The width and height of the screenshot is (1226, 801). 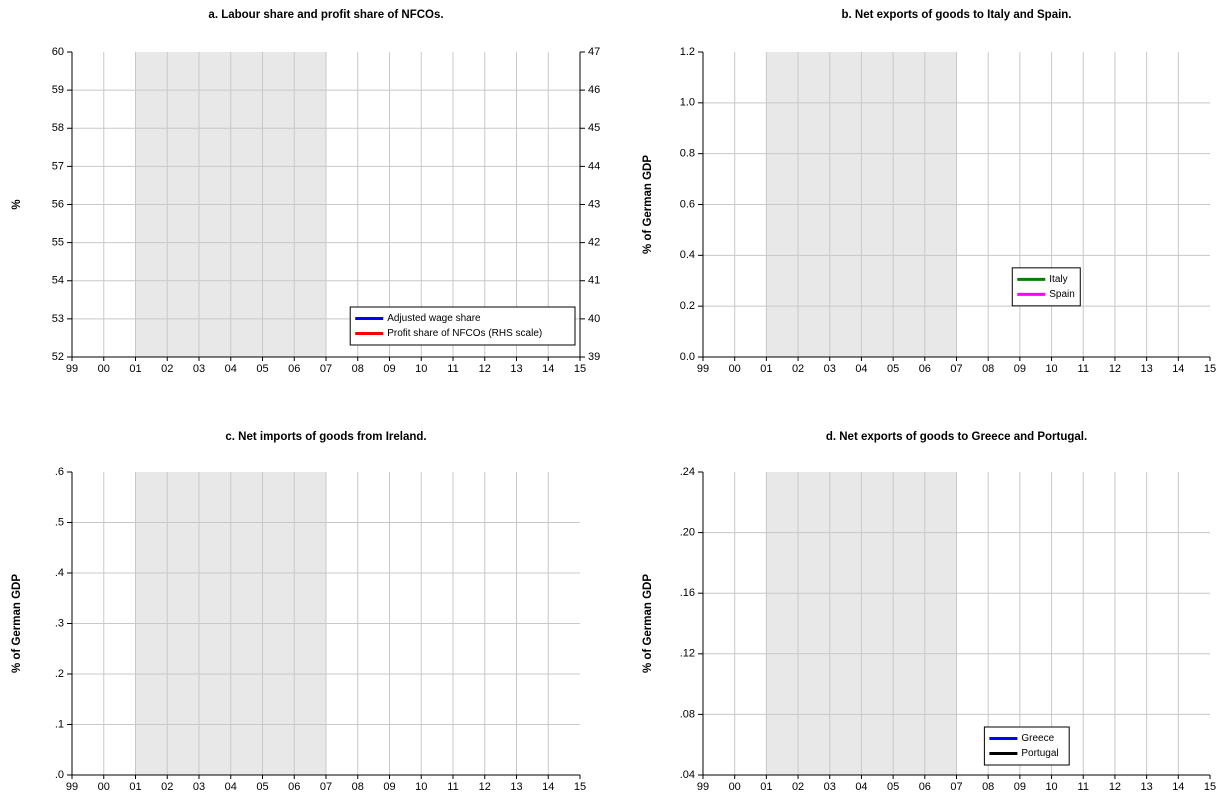 What do you see at coordinates (59, 472) in the screenshot?
I see `y-tick-label: .6` at bounding box center [59, 472].